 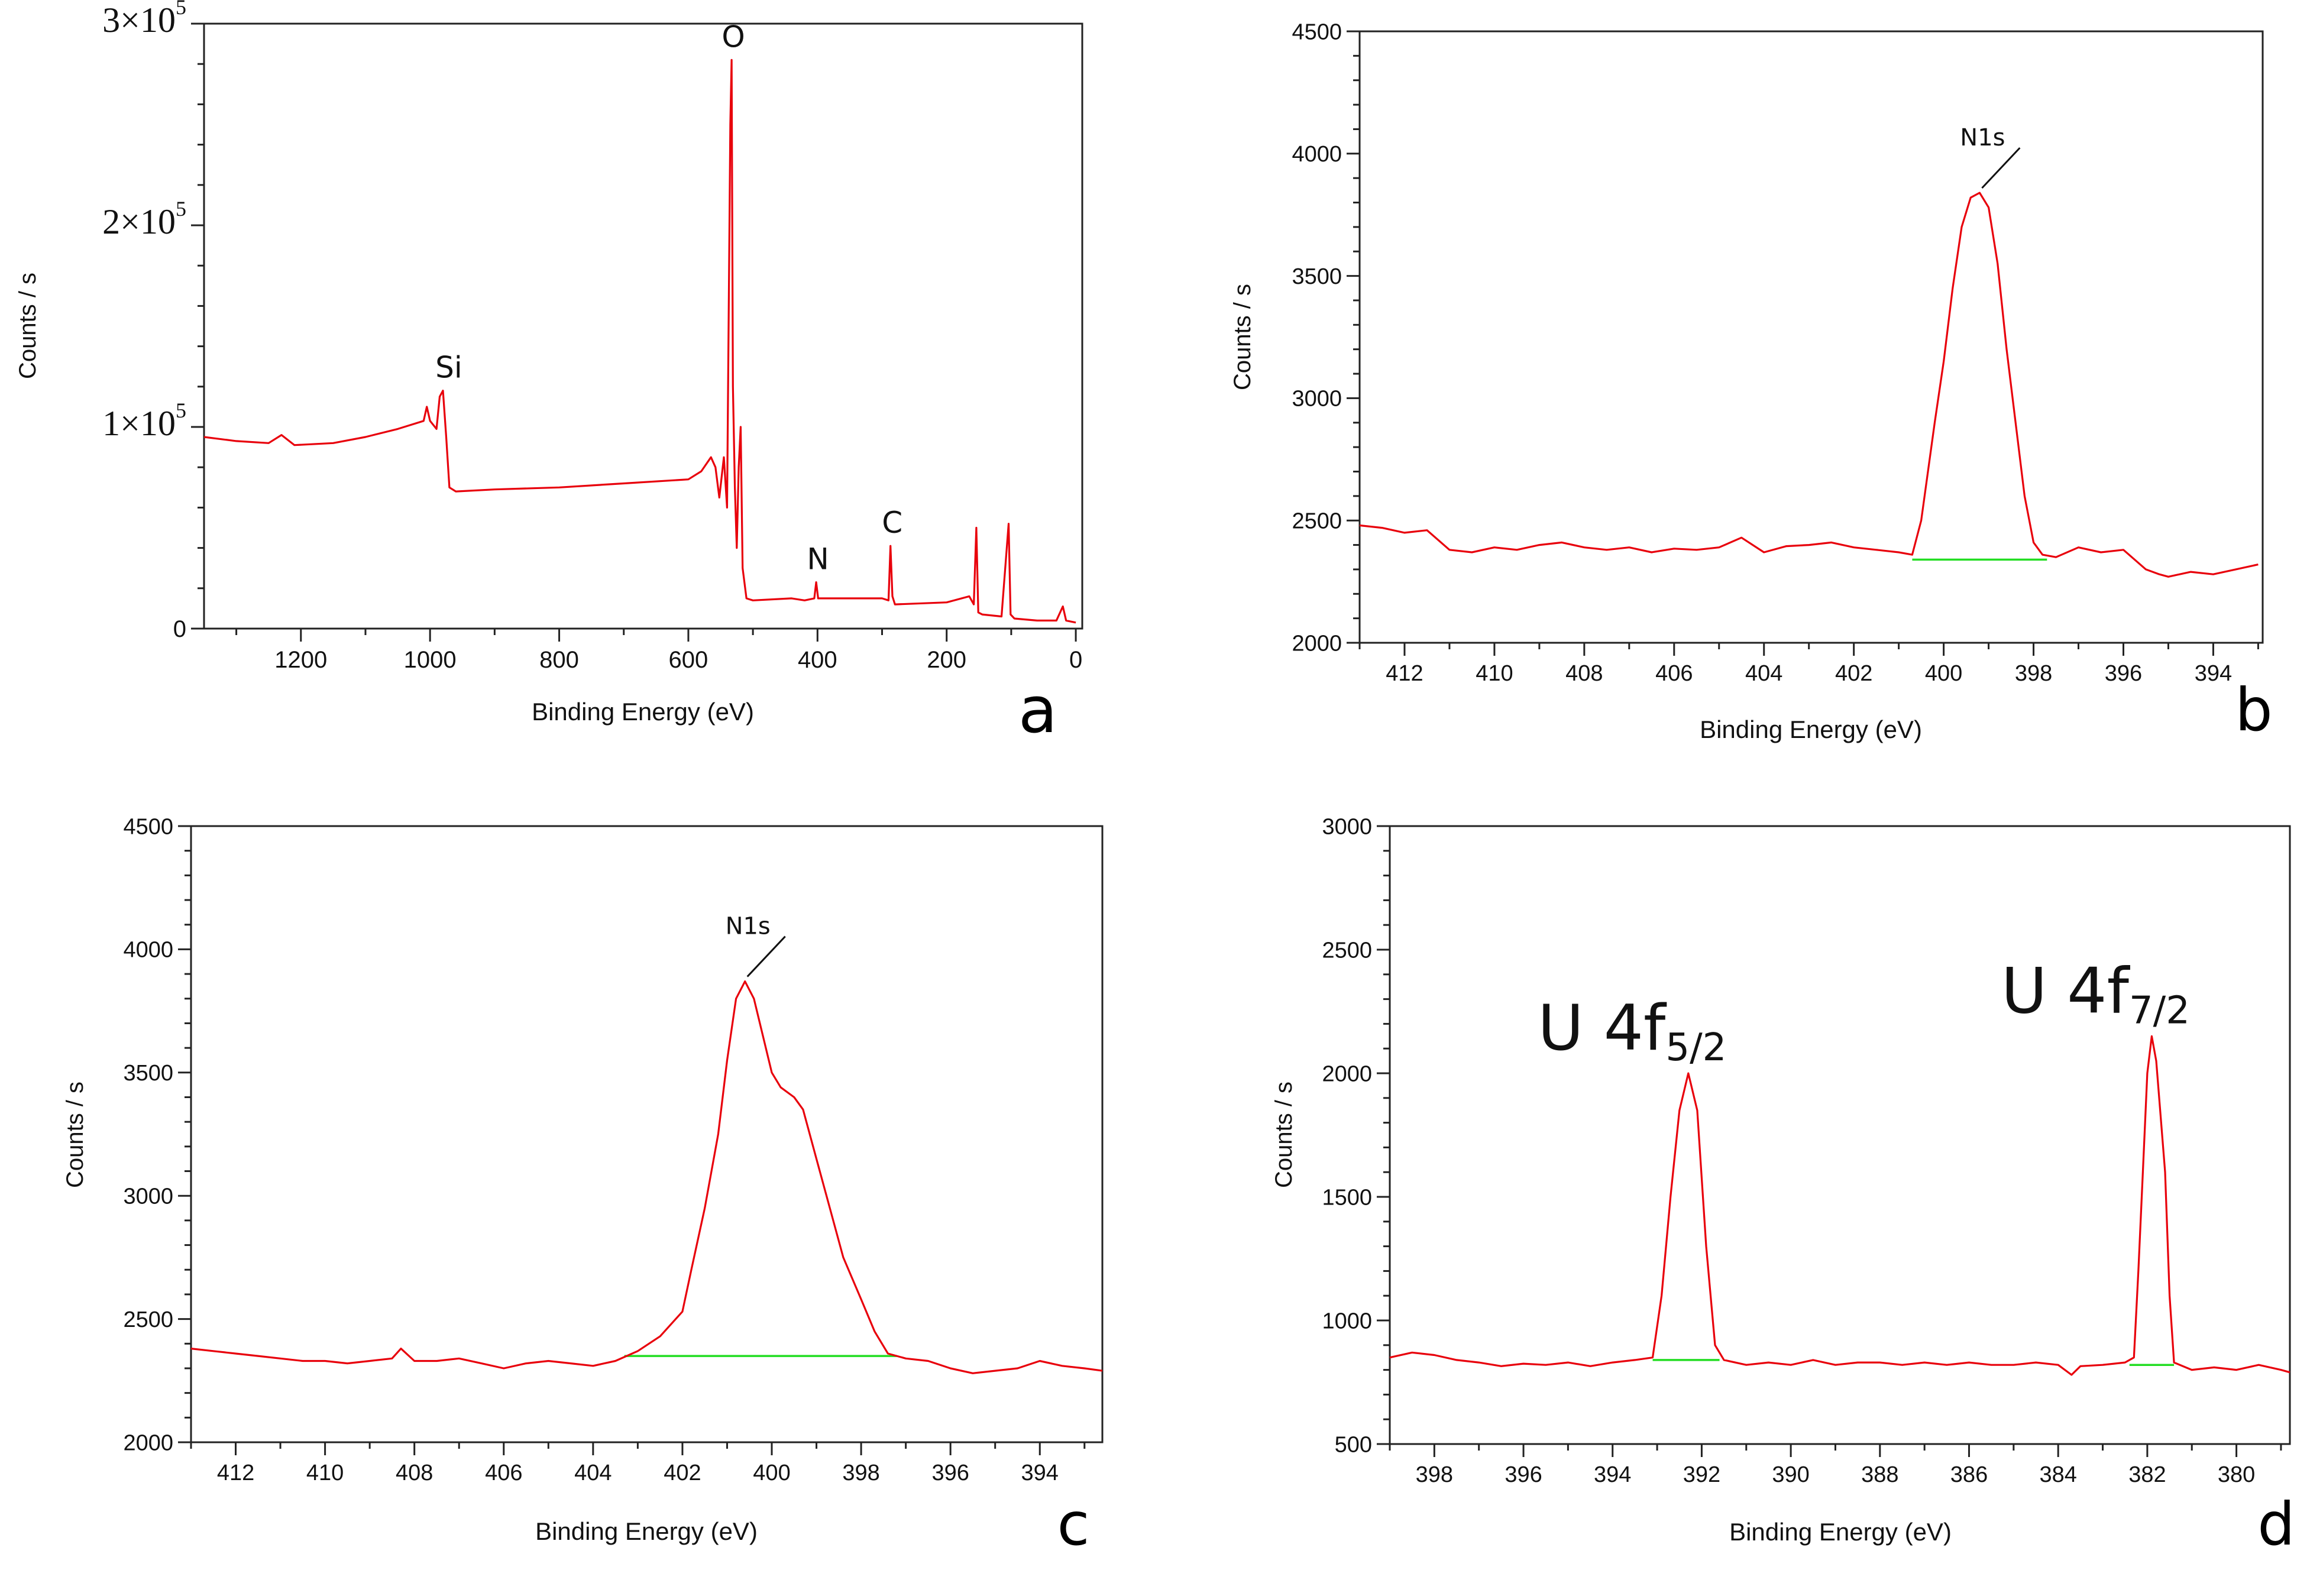 What do you see at coordinates (1347, 1197) in the screenshot?
I see `y-tick-label: 1500` at bounding box center [1347, 1197].